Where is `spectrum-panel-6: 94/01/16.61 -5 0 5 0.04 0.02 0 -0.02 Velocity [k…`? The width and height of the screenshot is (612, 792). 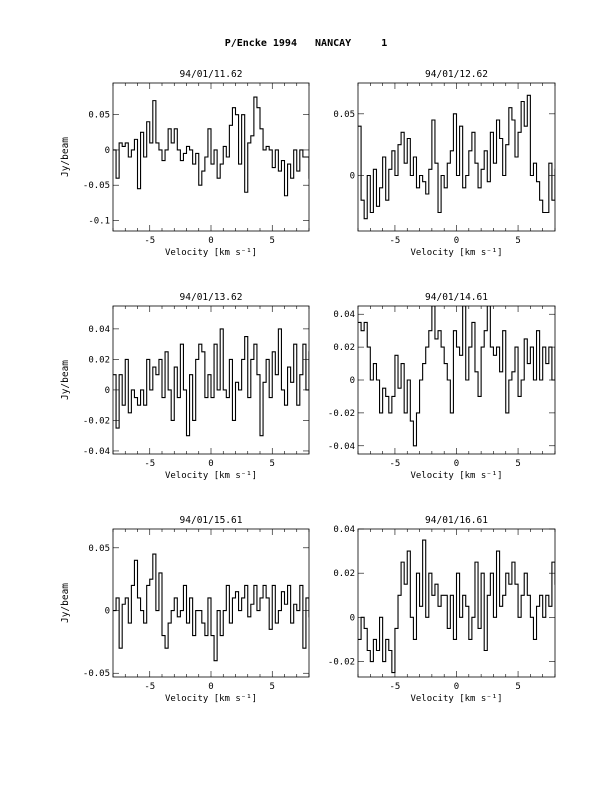
spectrum-panel-6: 94/01/16.61 -5 0 5 0.04 0.02 0 -0.02 Velocity [k… is located at coordinates (442, 609).